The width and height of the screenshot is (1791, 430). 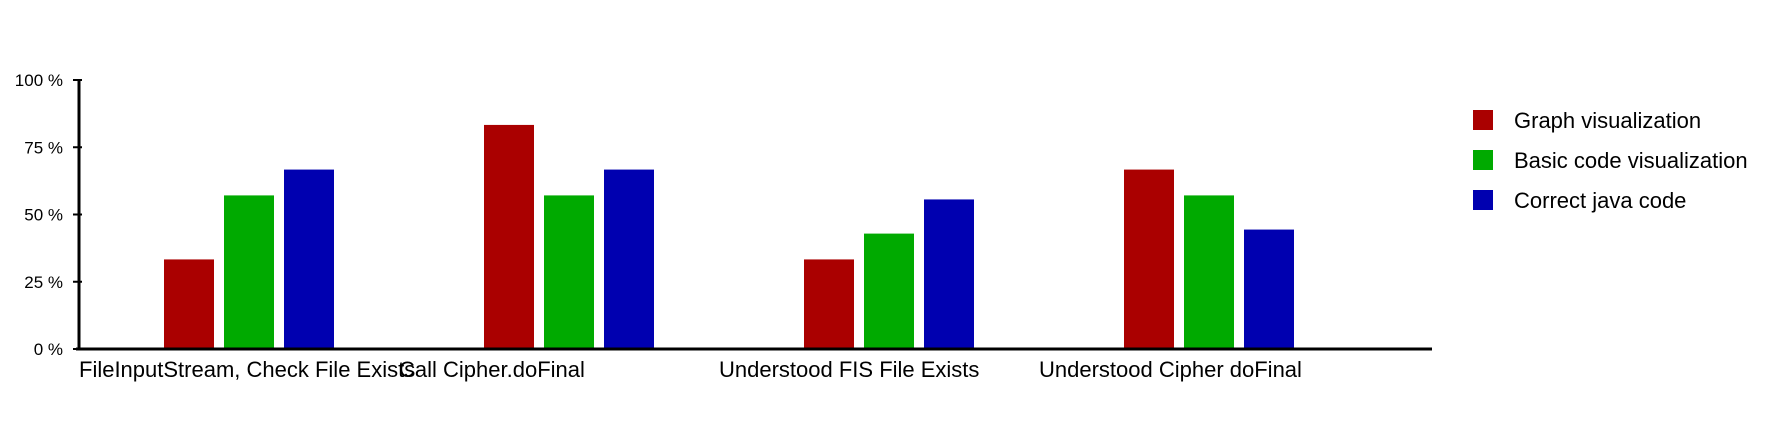 I want to click on y-tick-label: 0 %, so click(x=48, y=349).